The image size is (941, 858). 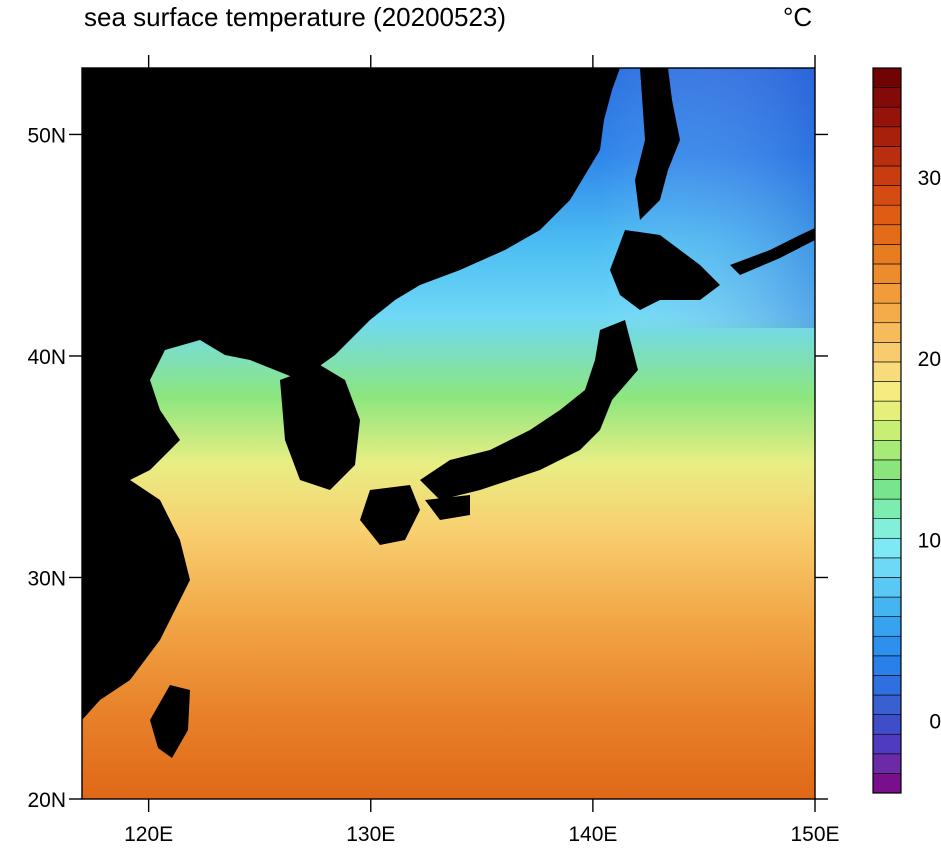 I want to click on lon-tick-label: 140E, so click(x=592, y=834).